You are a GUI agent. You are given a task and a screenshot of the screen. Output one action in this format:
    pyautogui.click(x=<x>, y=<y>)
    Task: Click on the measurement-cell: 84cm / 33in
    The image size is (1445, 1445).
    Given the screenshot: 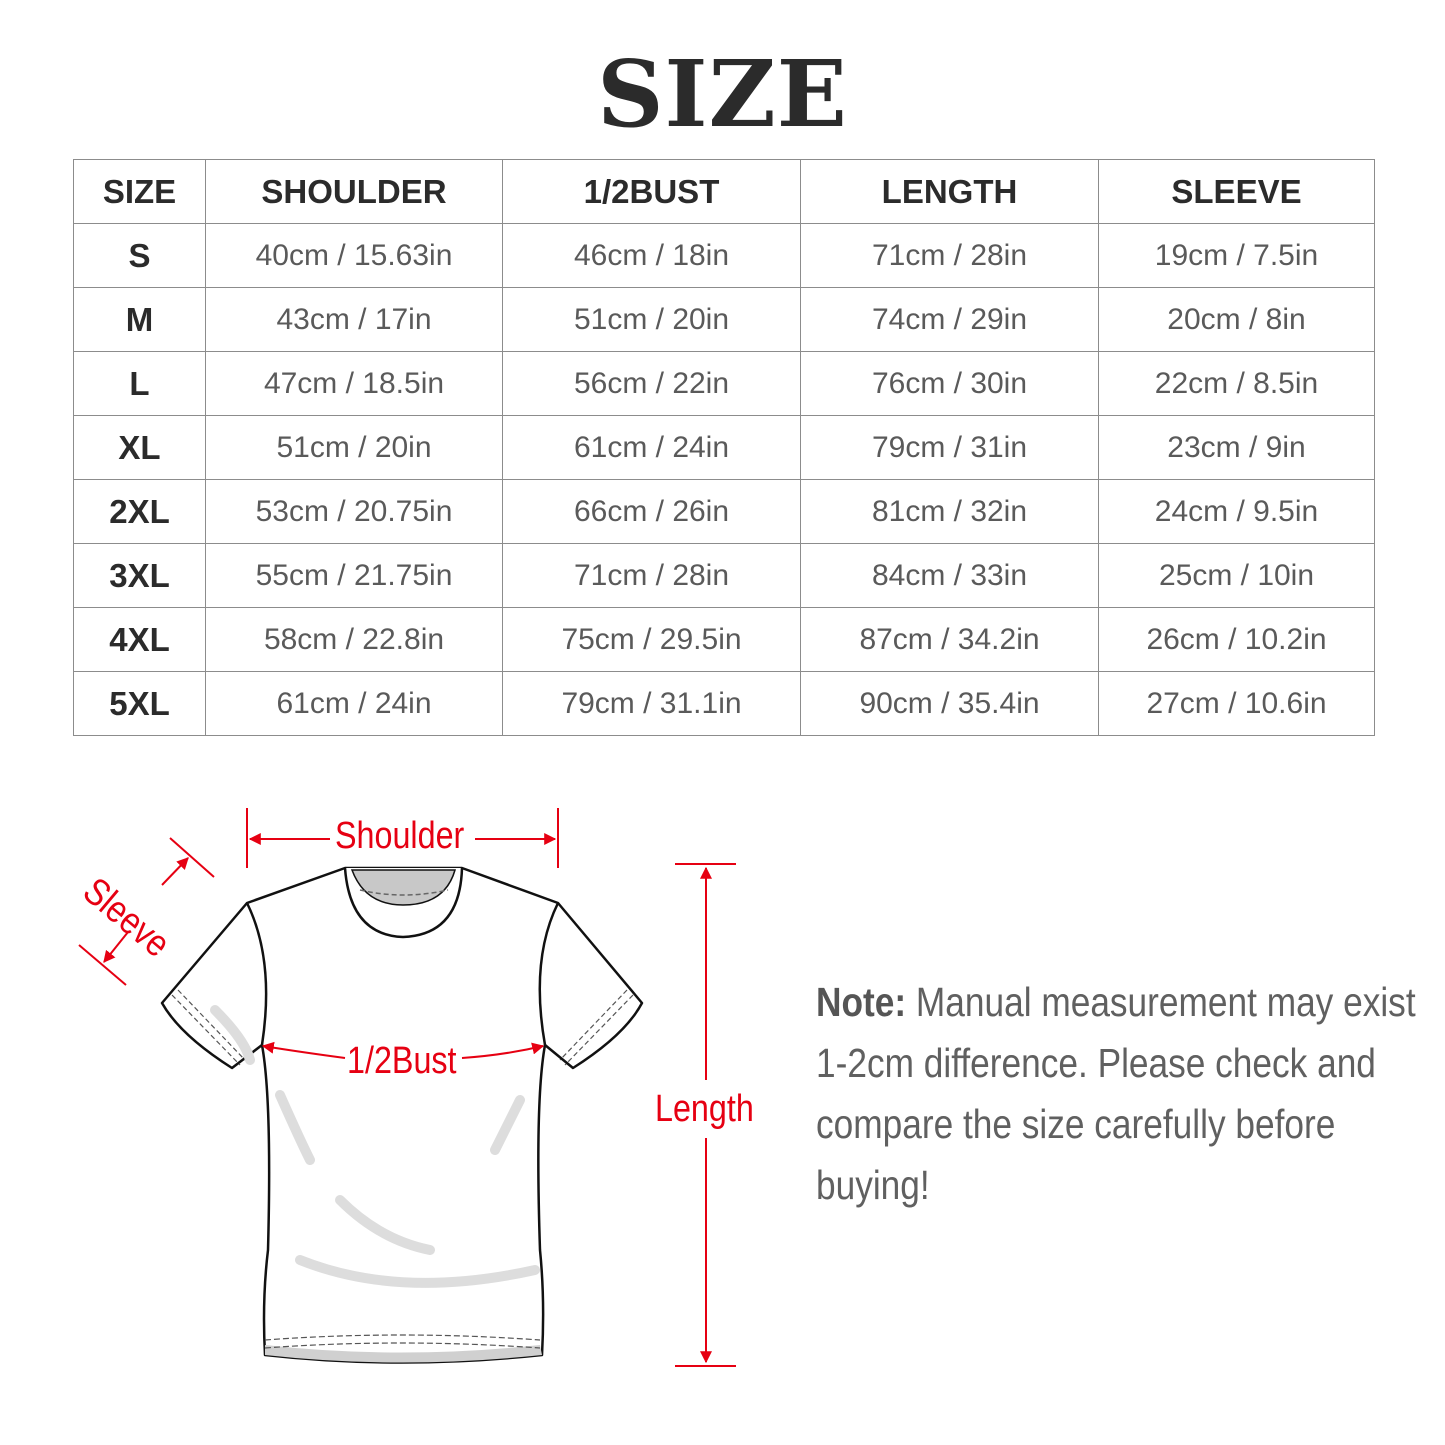 What is the action you would take?
    pyautogui.click(x=949, y=575)
    